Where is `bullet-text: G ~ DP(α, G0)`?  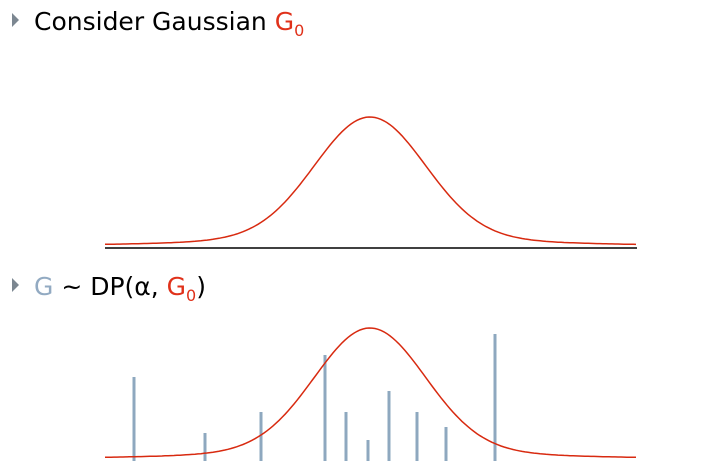
bullet-text: G ~ DP(α, G0) is located at coordinates (120, 288).